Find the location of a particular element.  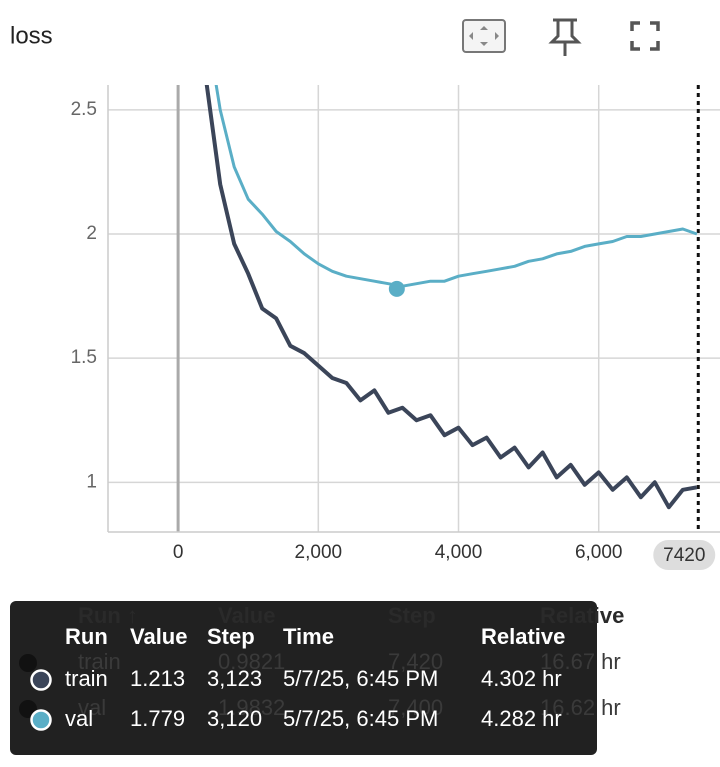

x-tick-label: 2,000 is located at coordinates (319, 552).